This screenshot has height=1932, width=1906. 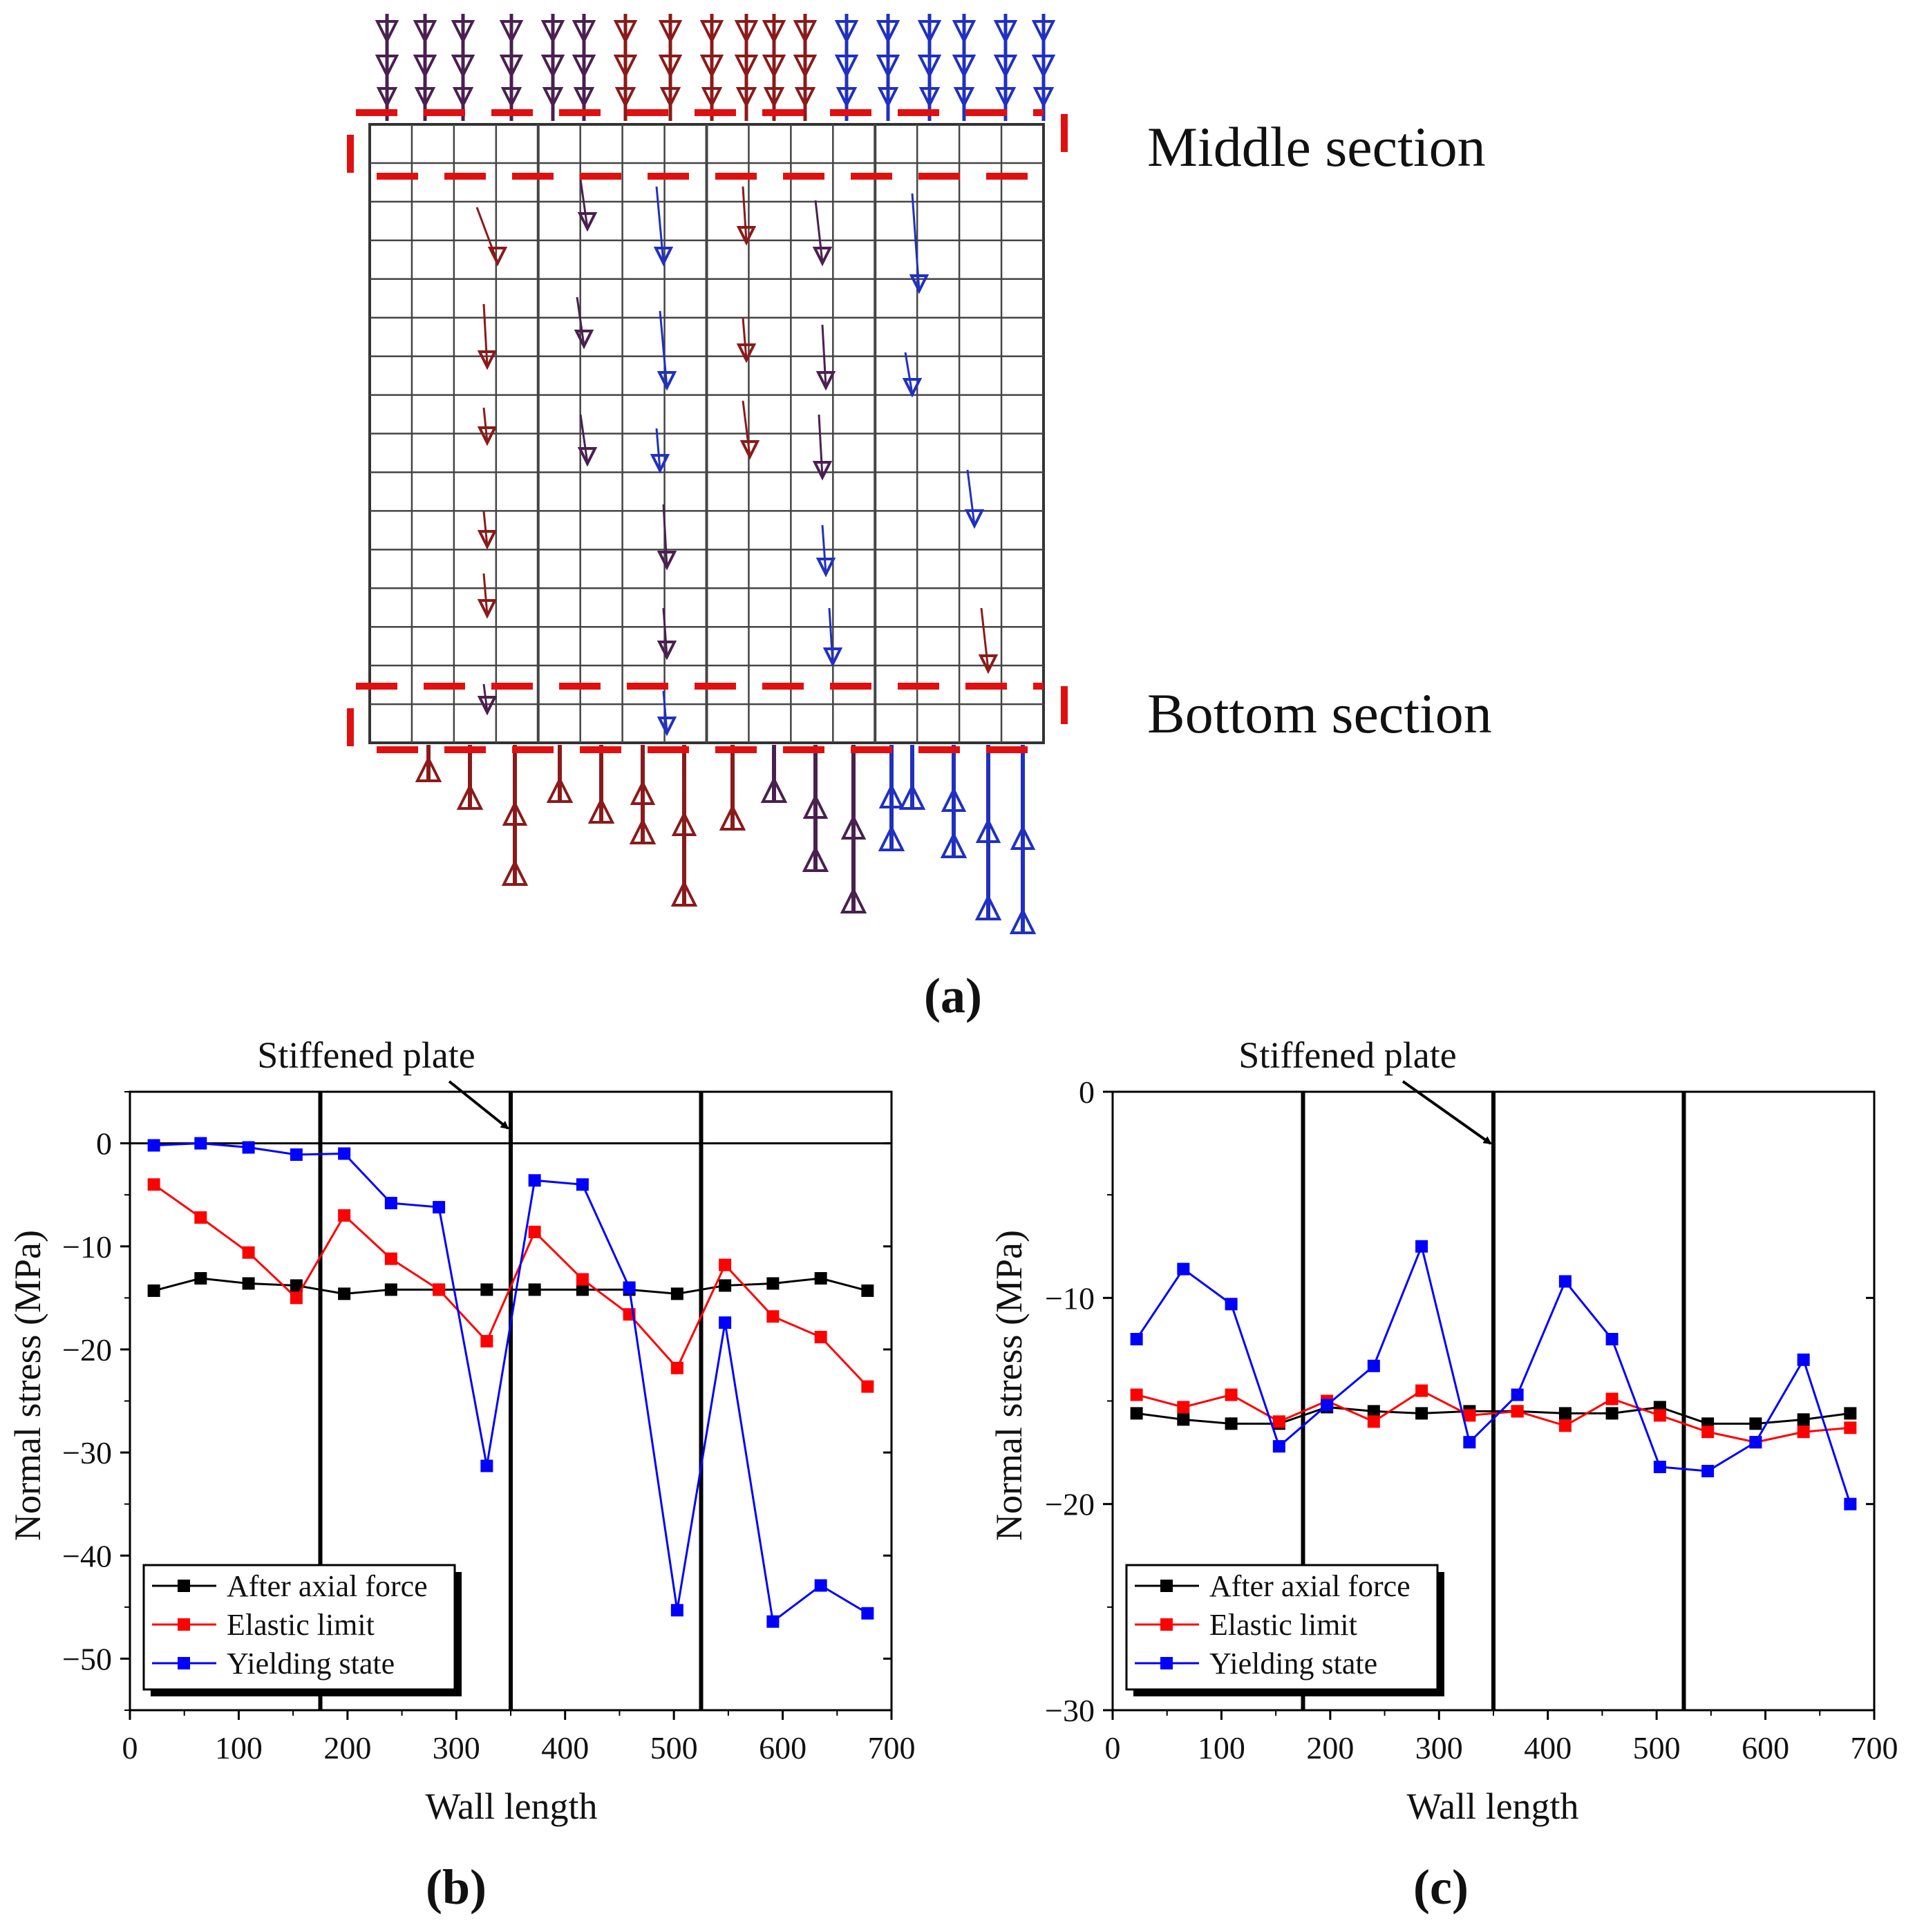 I want to click on chart-b-xtick-label: 500, so click(x=674, y=1747).